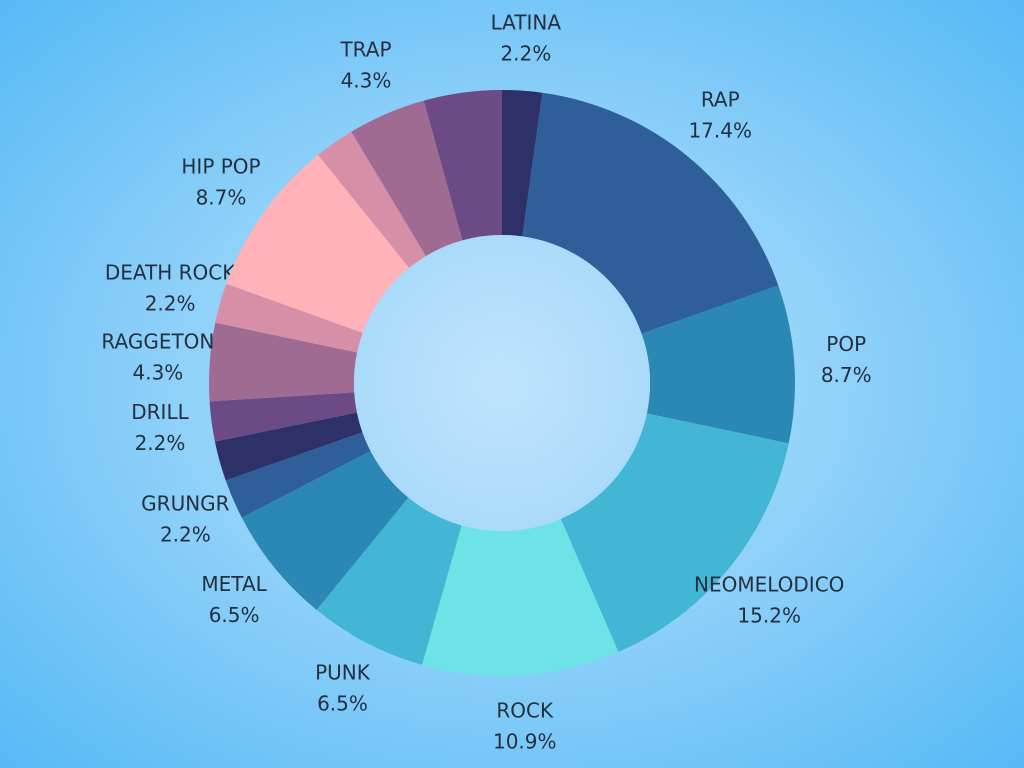 This screenshot has width=1024, height=768. Describe the element at coordinates (525, 711) in the screenshot. I see `slice-label: ROCK` at that location.